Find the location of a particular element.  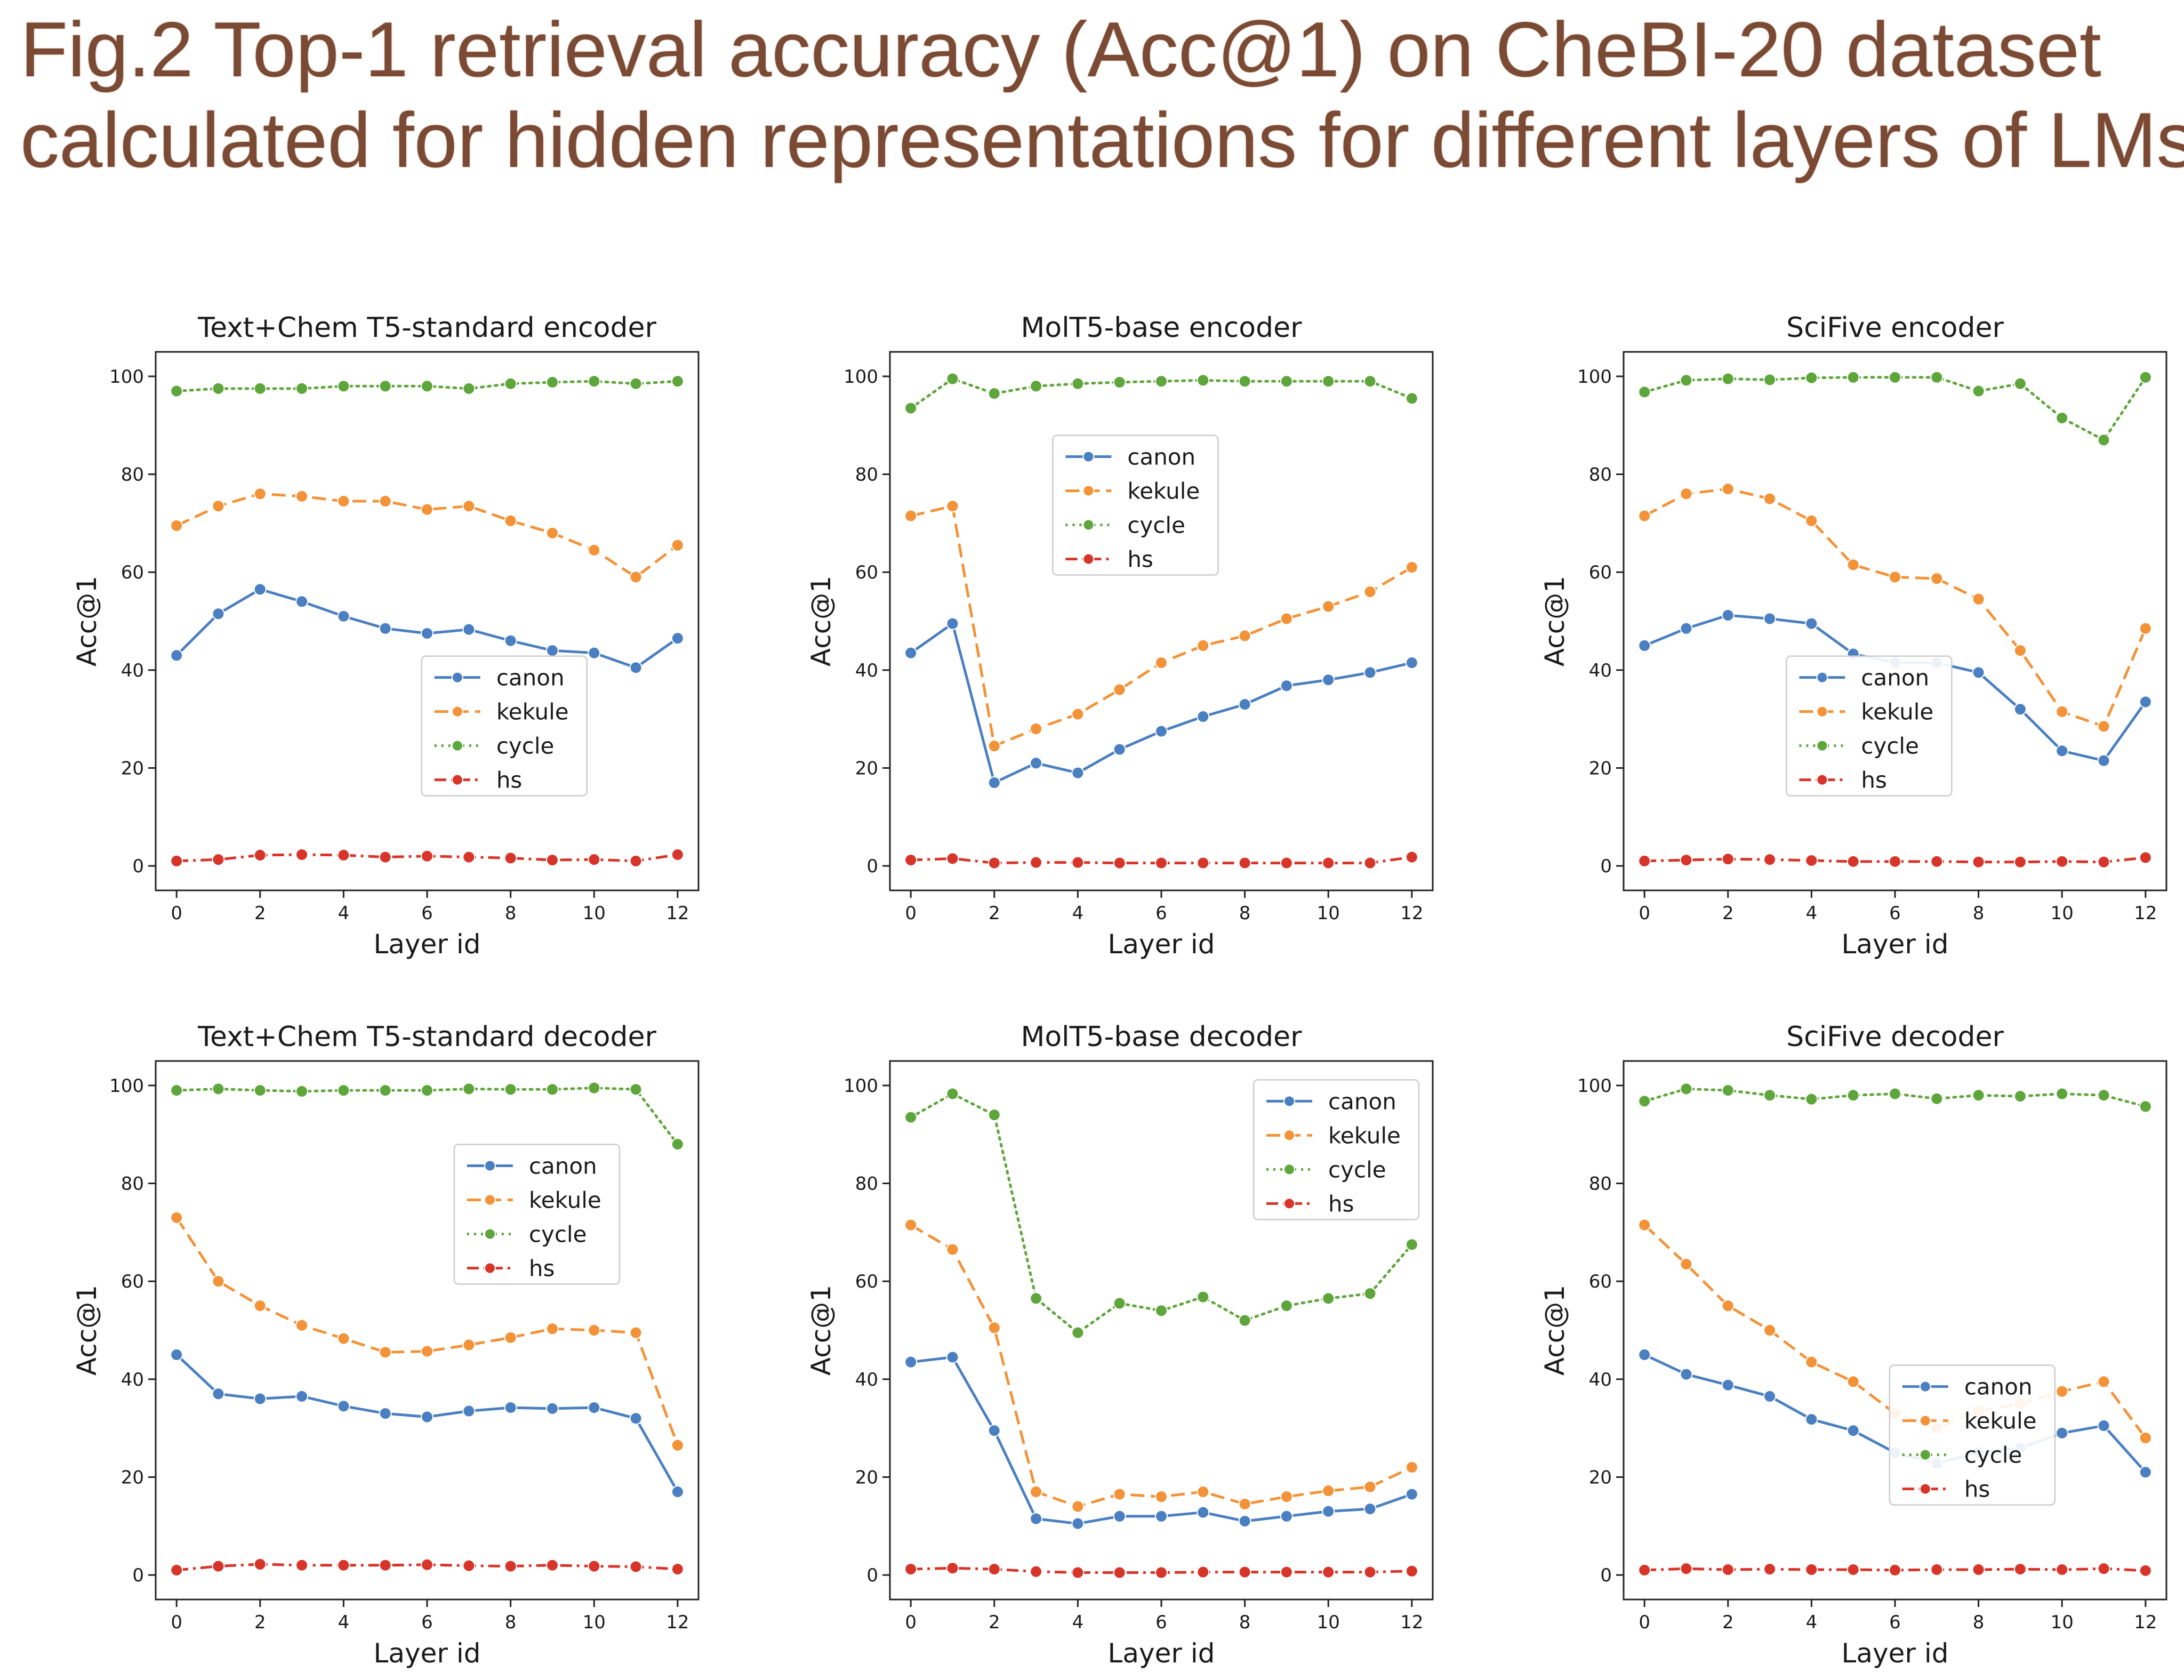

legend-label-cycle: cycle is located at coordinates (1890, 746).